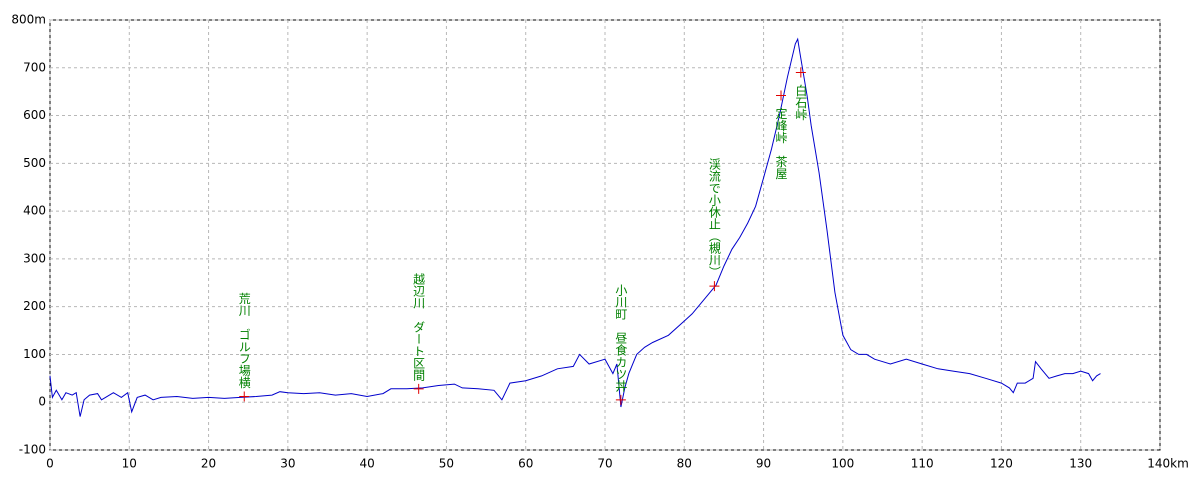 The height and width of the screenshot is (480, 1200). I want to click on x-tick-label: 110, so click(922, 464).